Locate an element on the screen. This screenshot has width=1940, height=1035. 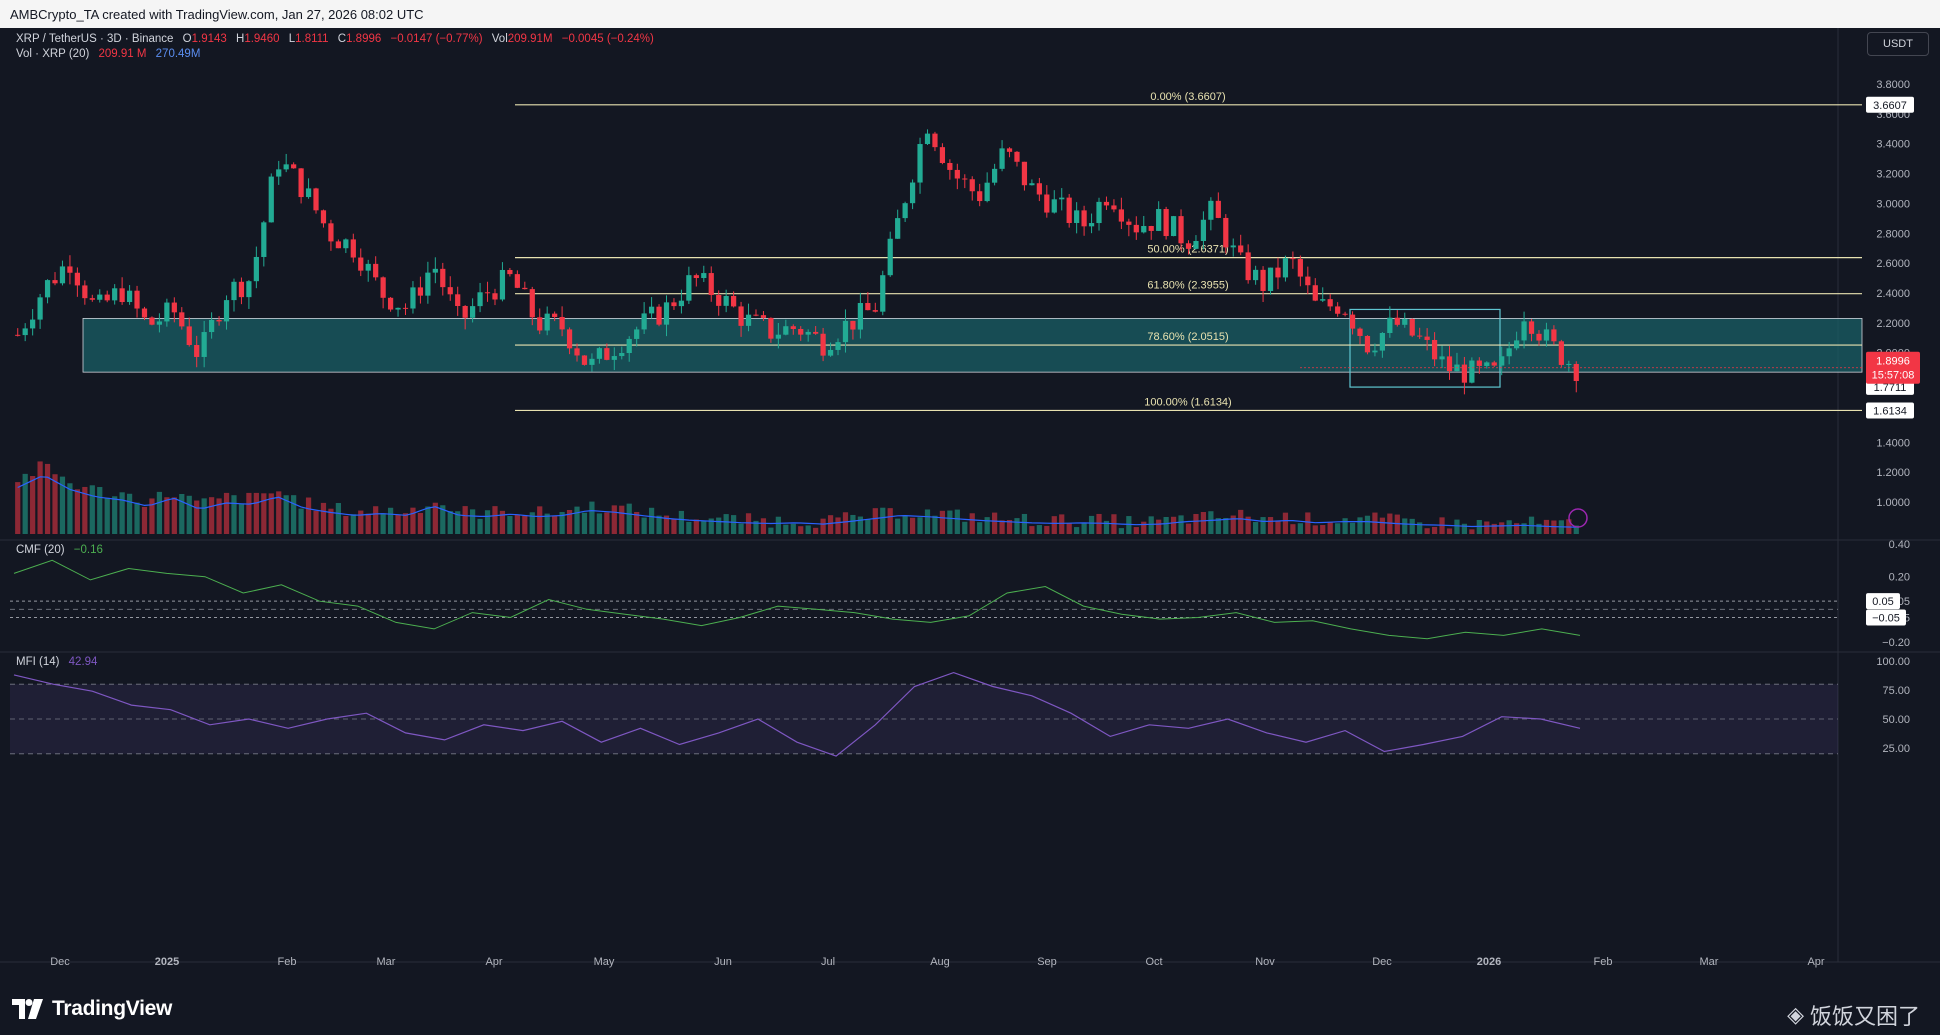
price-tick-label: 2.8000 is located at coordinates (1893, 234).